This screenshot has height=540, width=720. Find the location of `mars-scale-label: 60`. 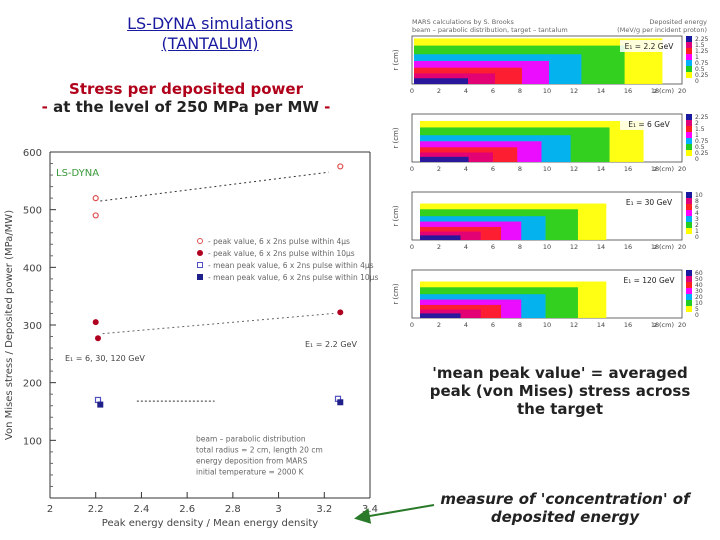

mars-scale-label: 60 is located at coordinates (699, 273).